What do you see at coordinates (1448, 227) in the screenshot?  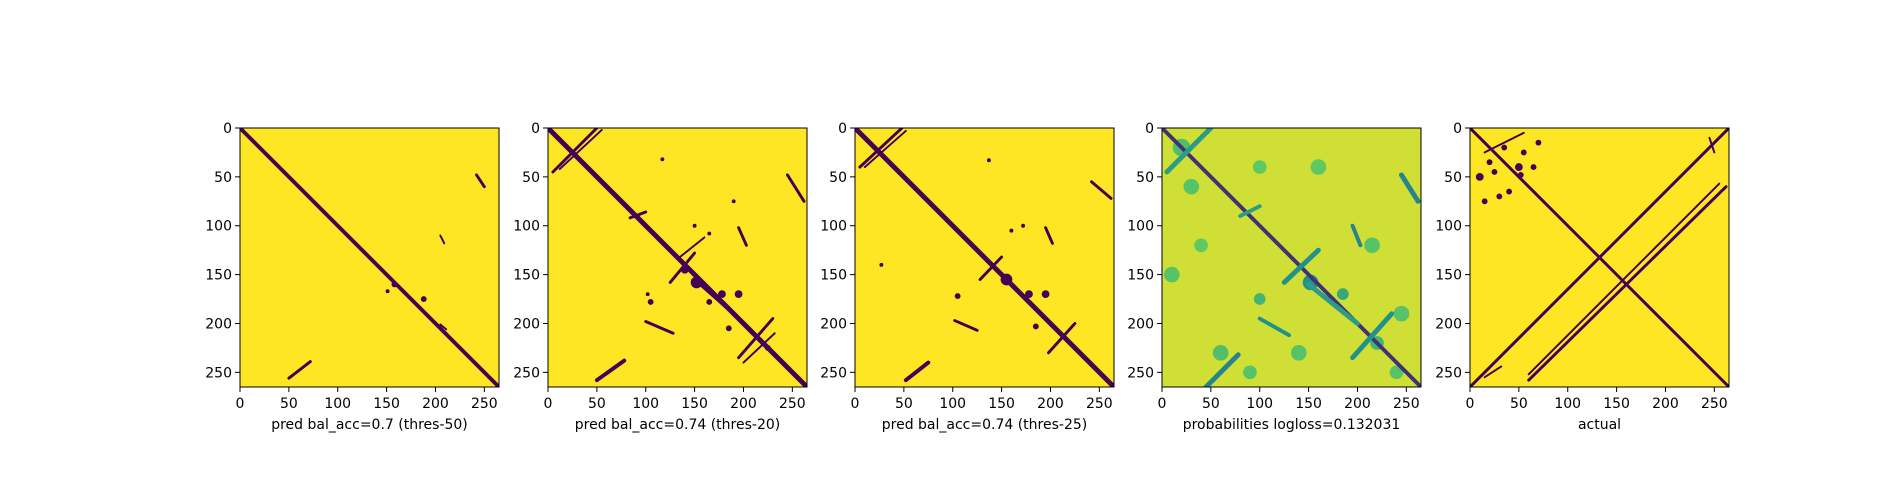 I see `y-tick-label: 100` at bounding box center [1448, 227].